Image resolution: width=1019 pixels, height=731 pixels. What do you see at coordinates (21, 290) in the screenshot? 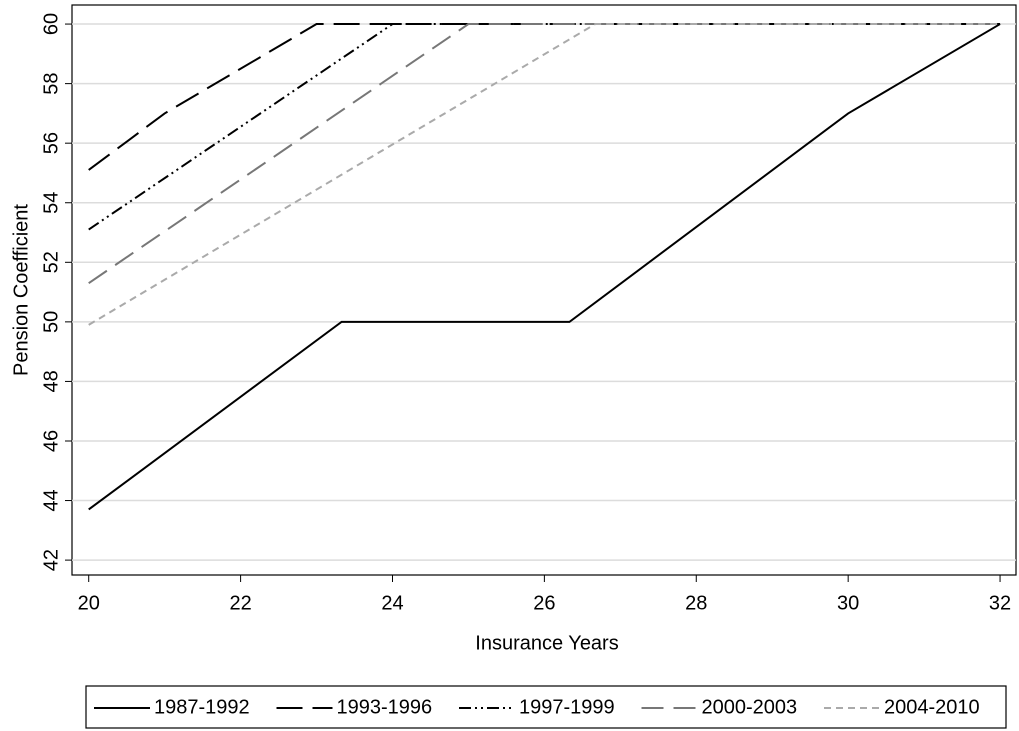
I see `y-axis-title: Pension Coefficient` at bounding box center [21, 290].